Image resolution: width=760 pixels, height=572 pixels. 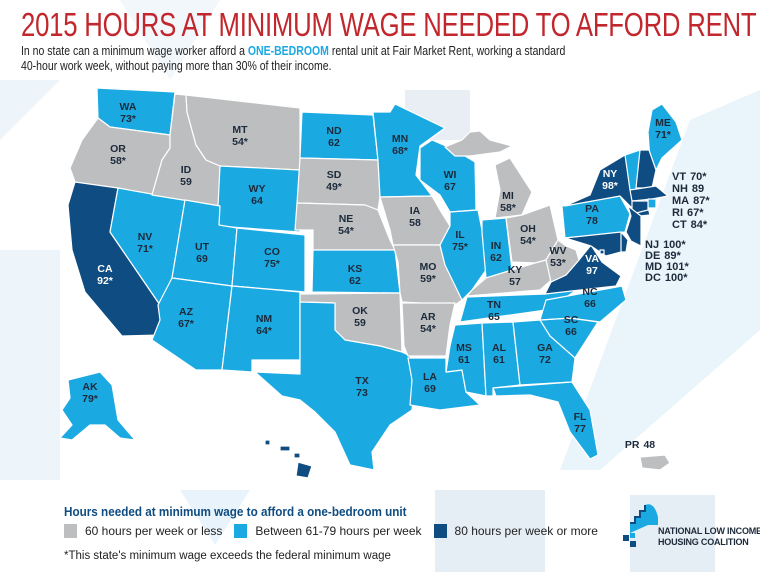 What do you see at coordinates (515, 270) in the screenshot?
I see `state-code: KY` at bounding box center [515, 270].